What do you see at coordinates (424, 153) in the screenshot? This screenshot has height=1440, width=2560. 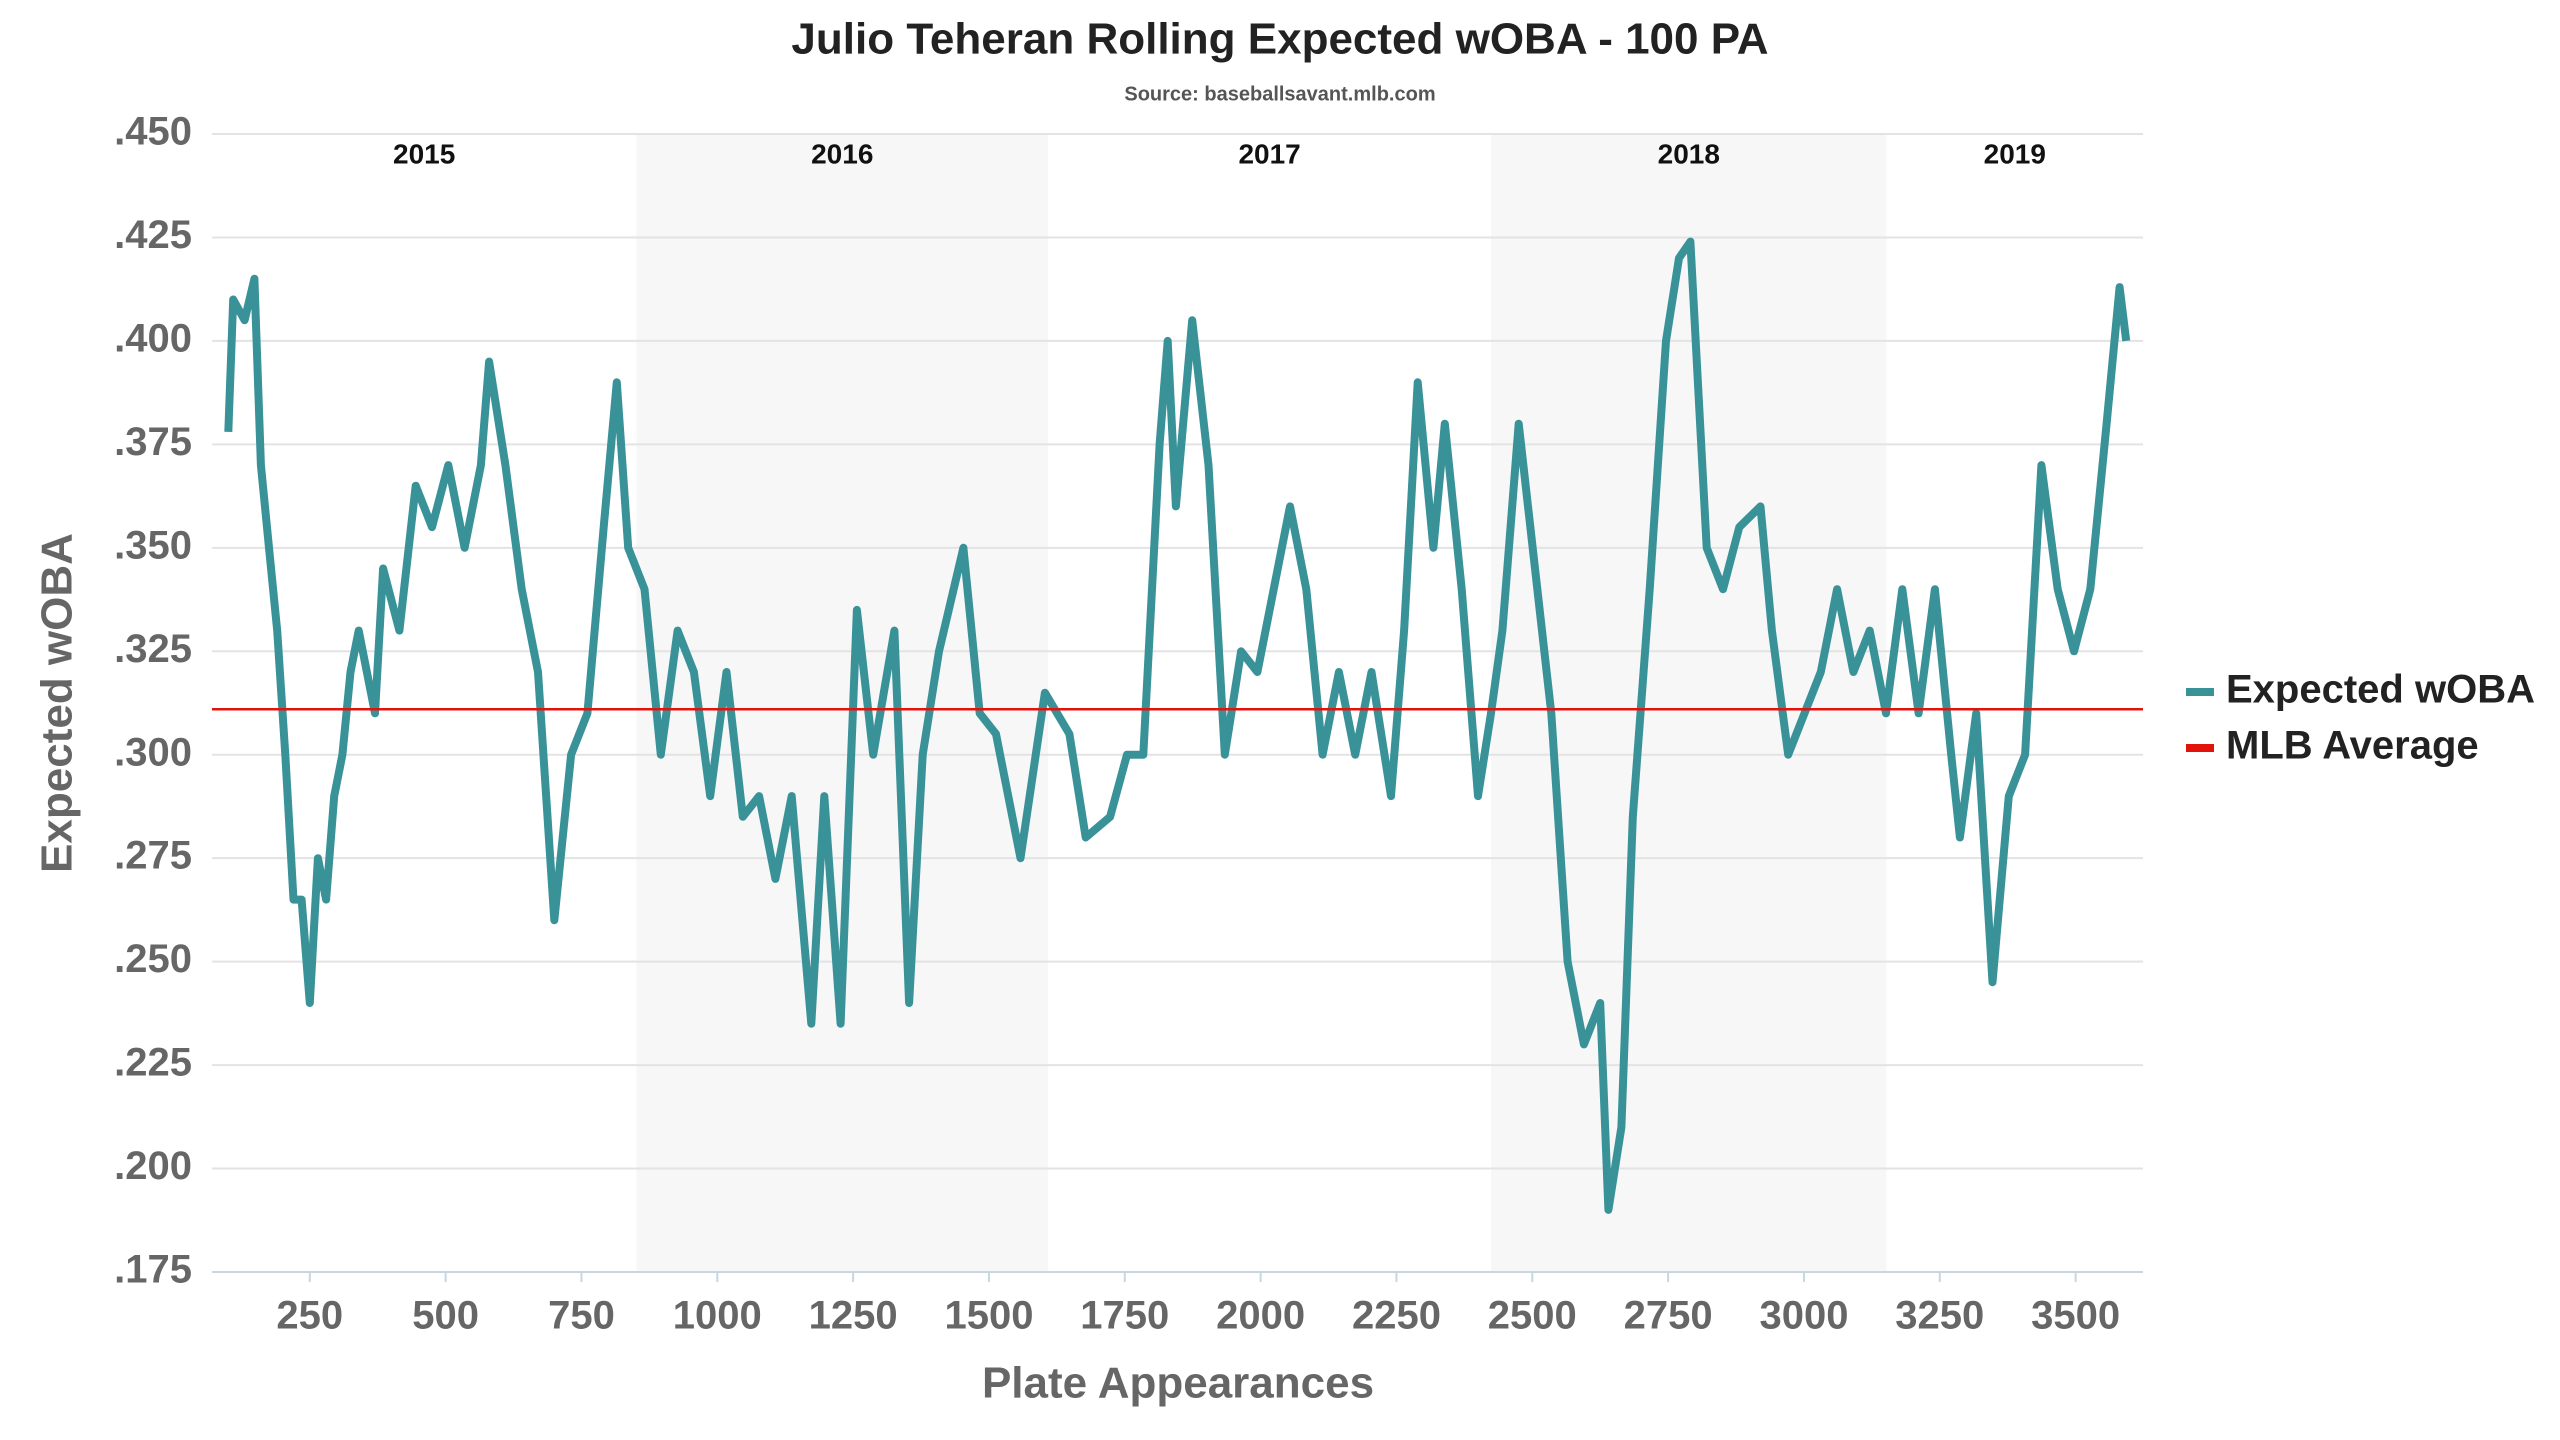 I see `season-label: 2015` at bounding box center [424, 153].